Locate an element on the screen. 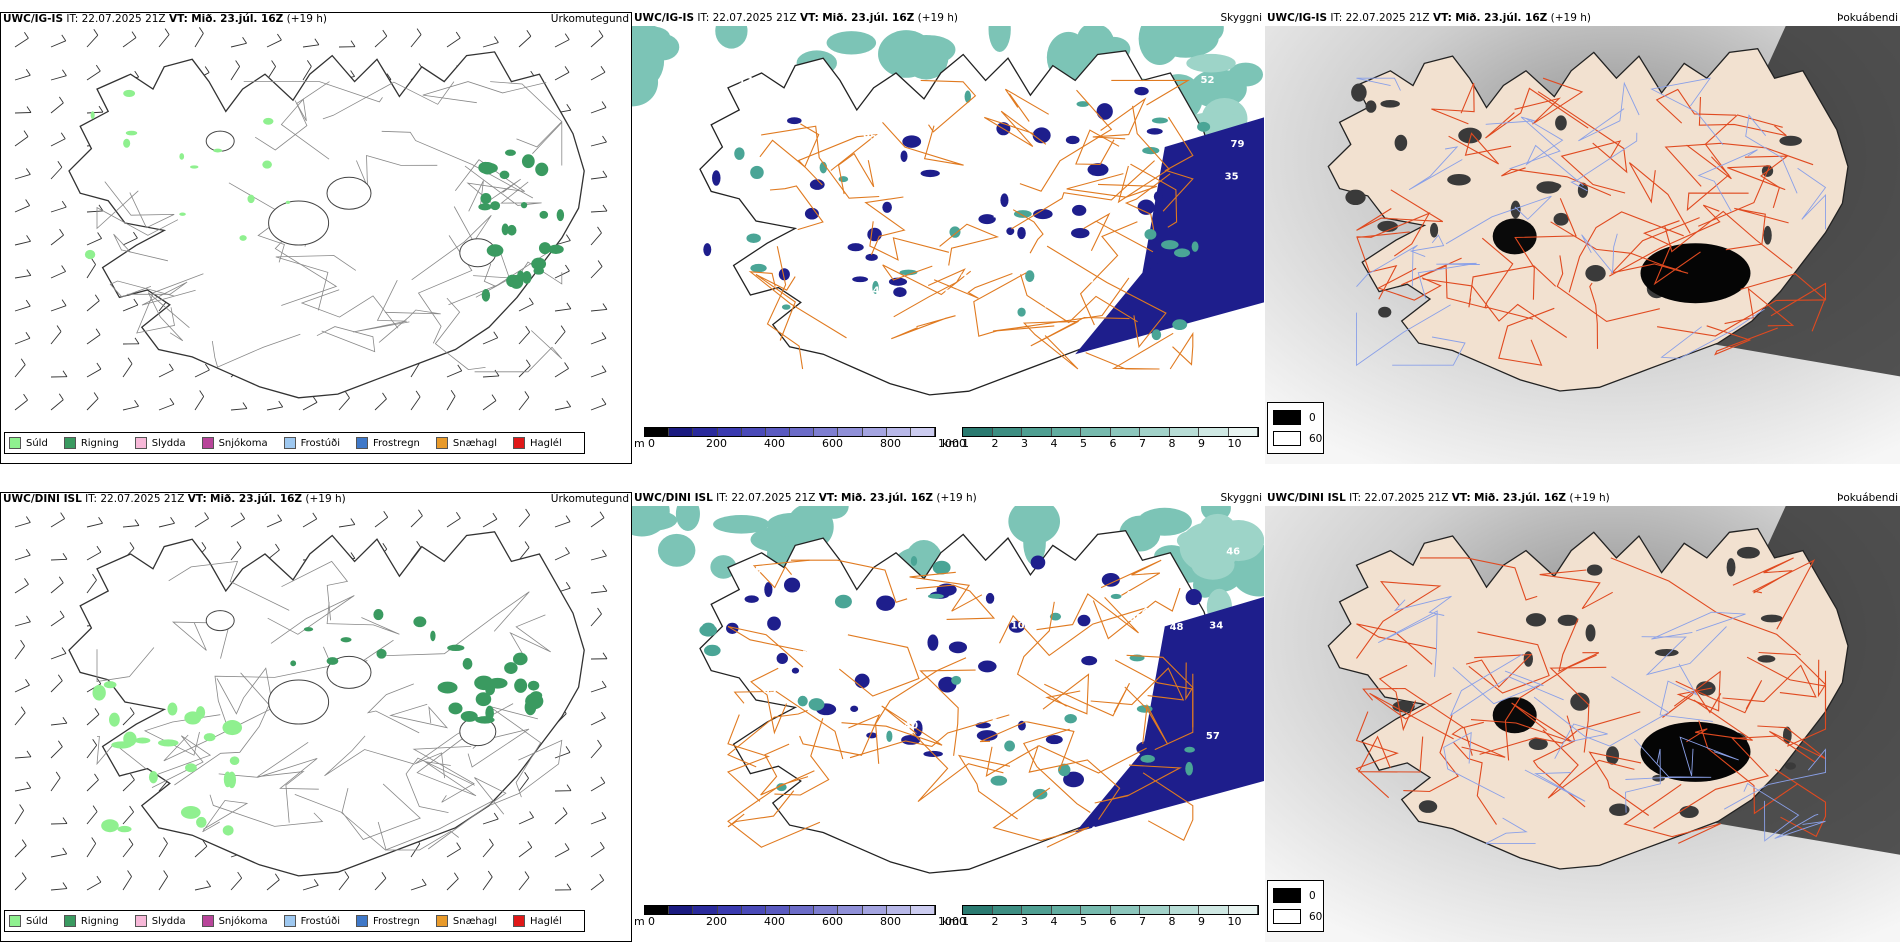  vt-label: VT: is located at coordinates (1461, 498).